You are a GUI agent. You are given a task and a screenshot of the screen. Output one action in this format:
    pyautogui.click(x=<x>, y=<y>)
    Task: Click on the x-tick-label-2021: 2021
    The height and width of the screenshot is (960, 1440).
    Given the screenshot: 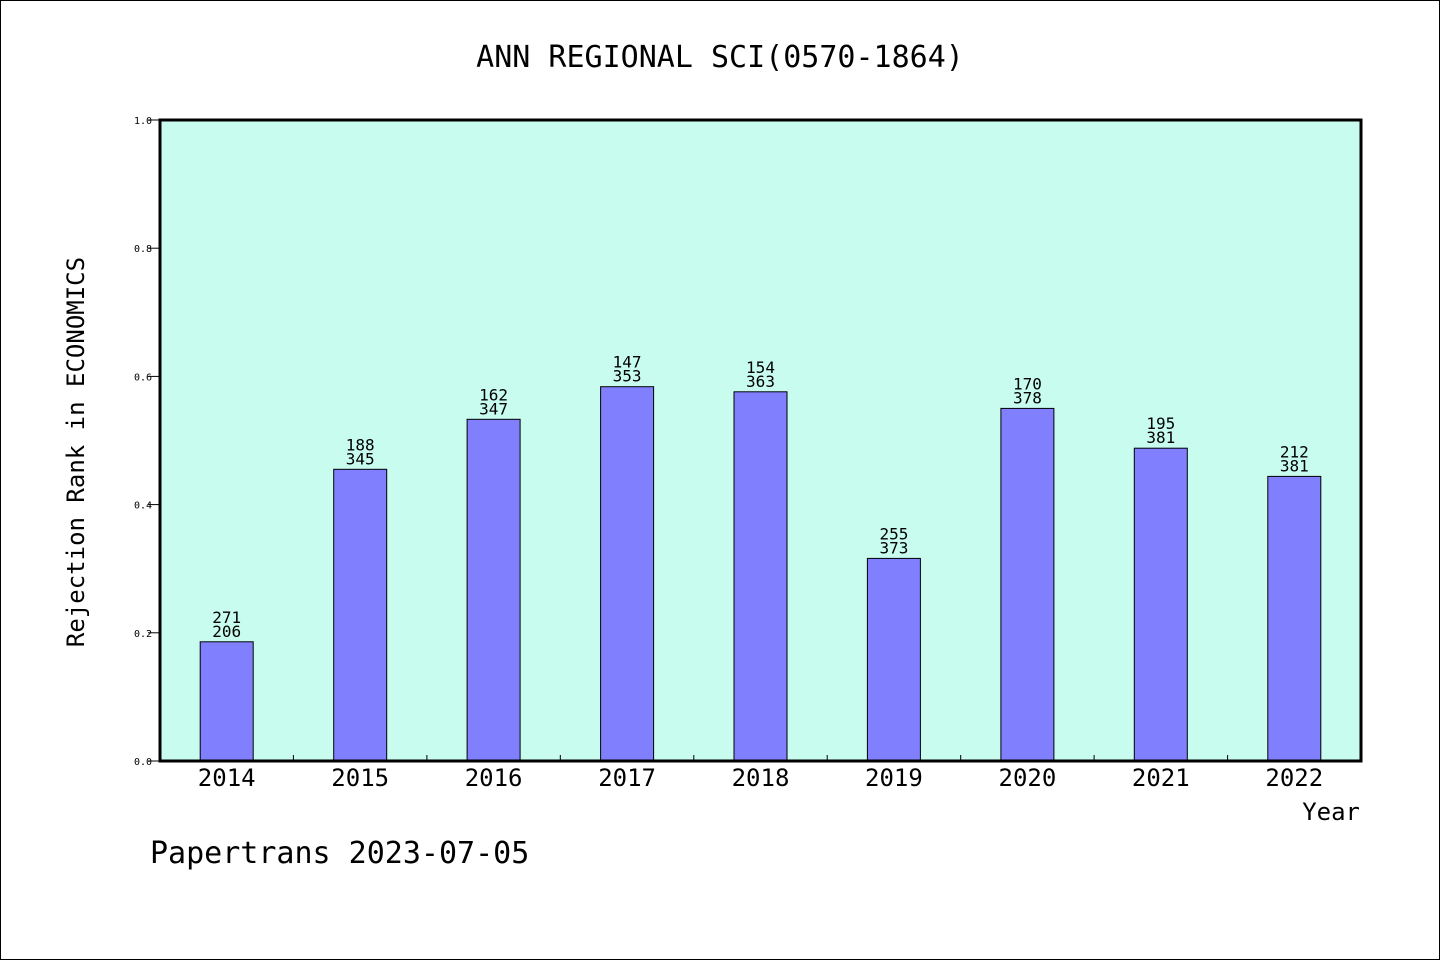 What is the action you would take?
    pyautogui.click(x=1161, y=778)
    